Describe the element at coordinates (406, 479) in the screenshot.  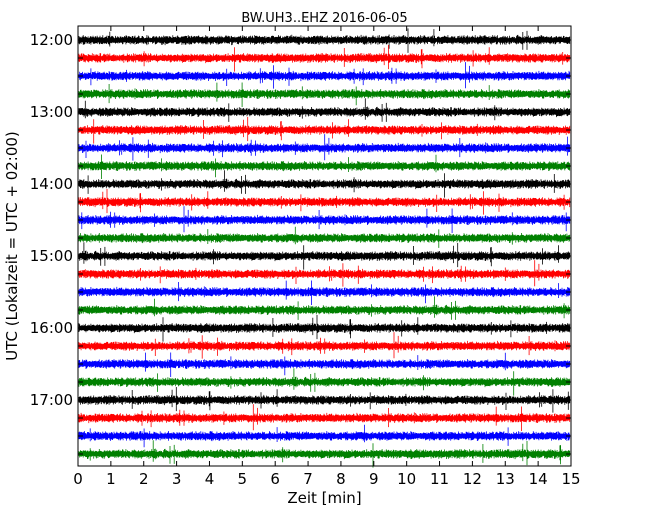
I see `x-tick-label: 10` at that location.